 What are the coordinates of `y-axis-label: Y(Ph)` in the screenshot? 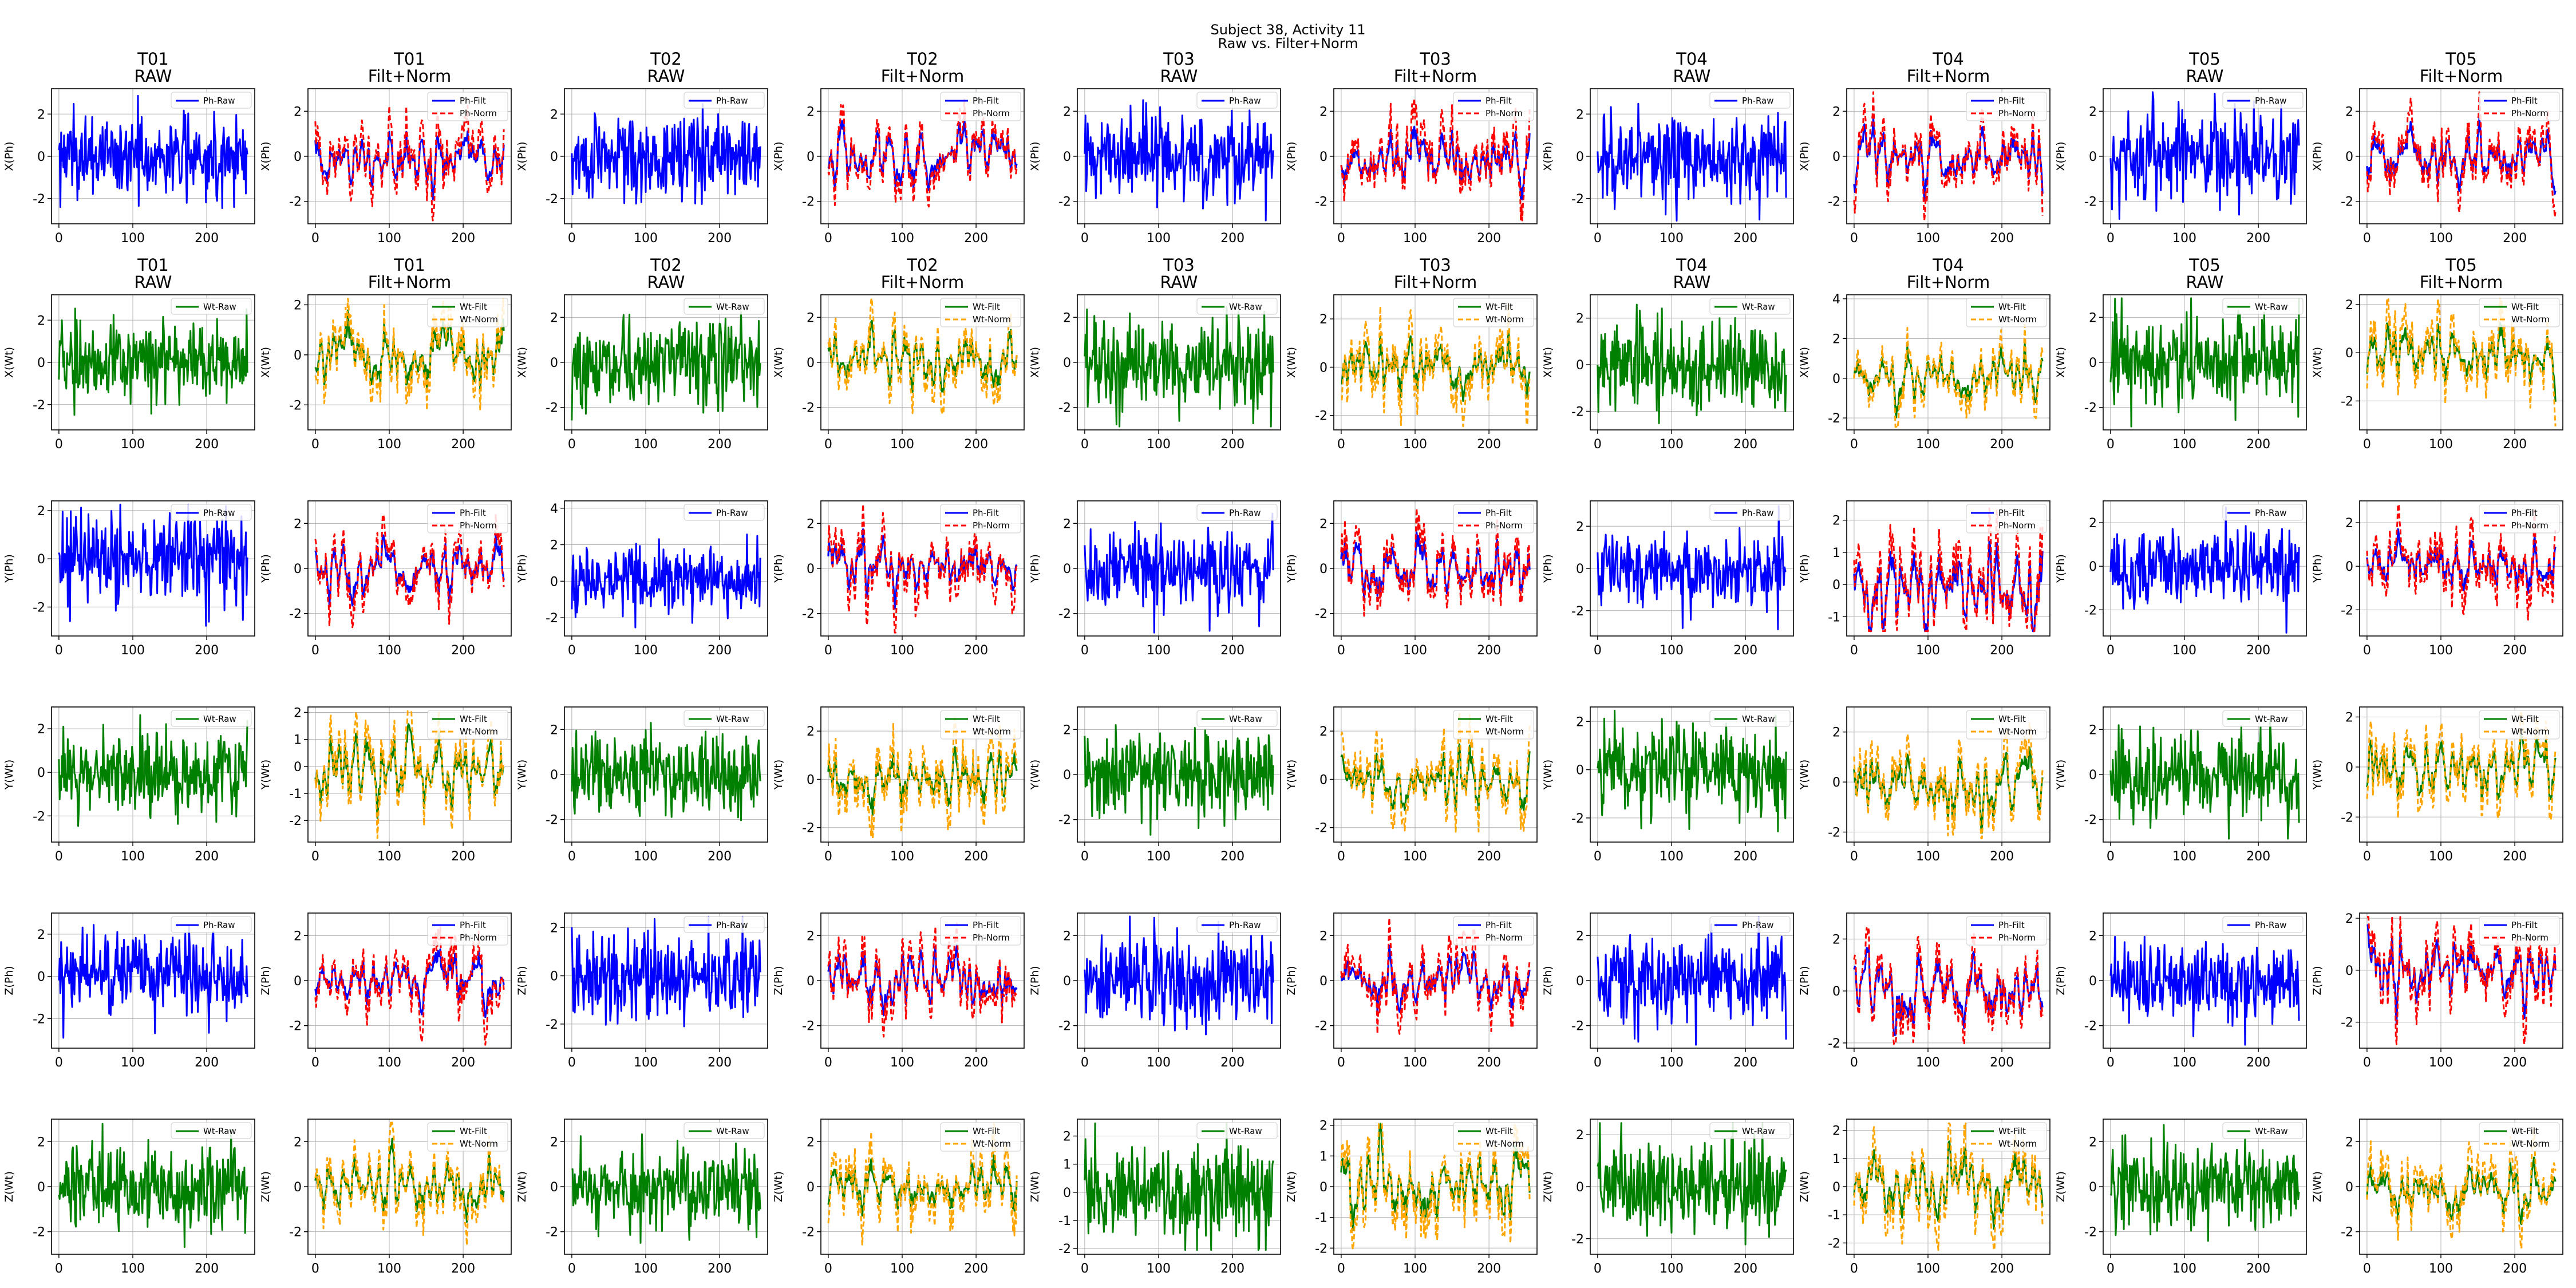 It's located at (1291, 568).